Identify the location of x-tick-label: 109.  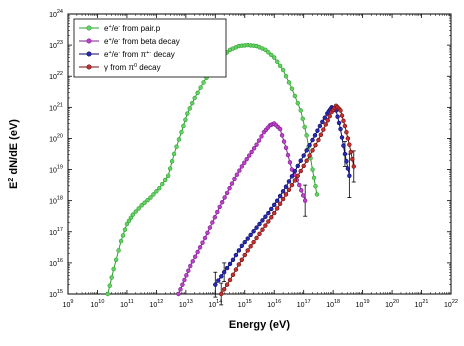
(68, 304).